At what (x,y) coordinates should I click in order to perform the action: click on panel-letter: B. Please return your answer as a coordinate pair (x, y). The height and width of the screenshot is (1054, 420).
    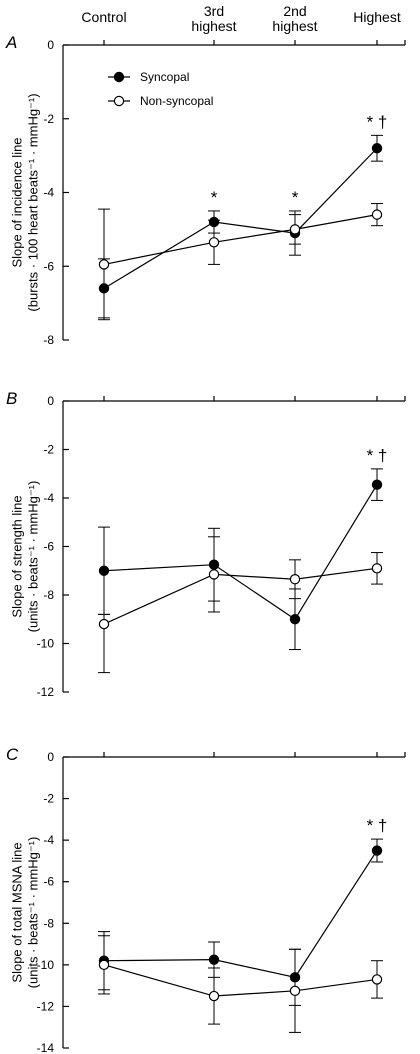
    Looking at the image, I should click on (11, 398).